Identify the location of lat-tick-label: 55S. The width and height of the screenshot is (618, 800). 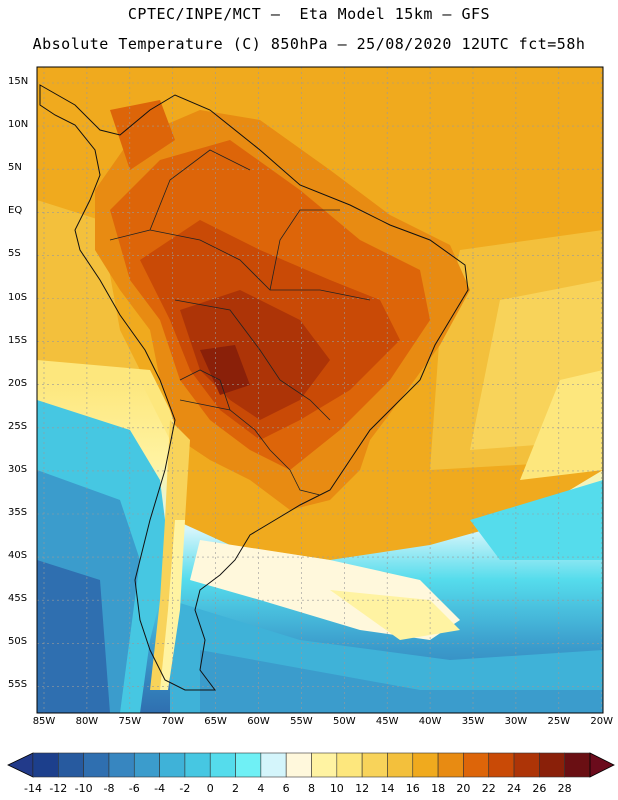
(18, 685).